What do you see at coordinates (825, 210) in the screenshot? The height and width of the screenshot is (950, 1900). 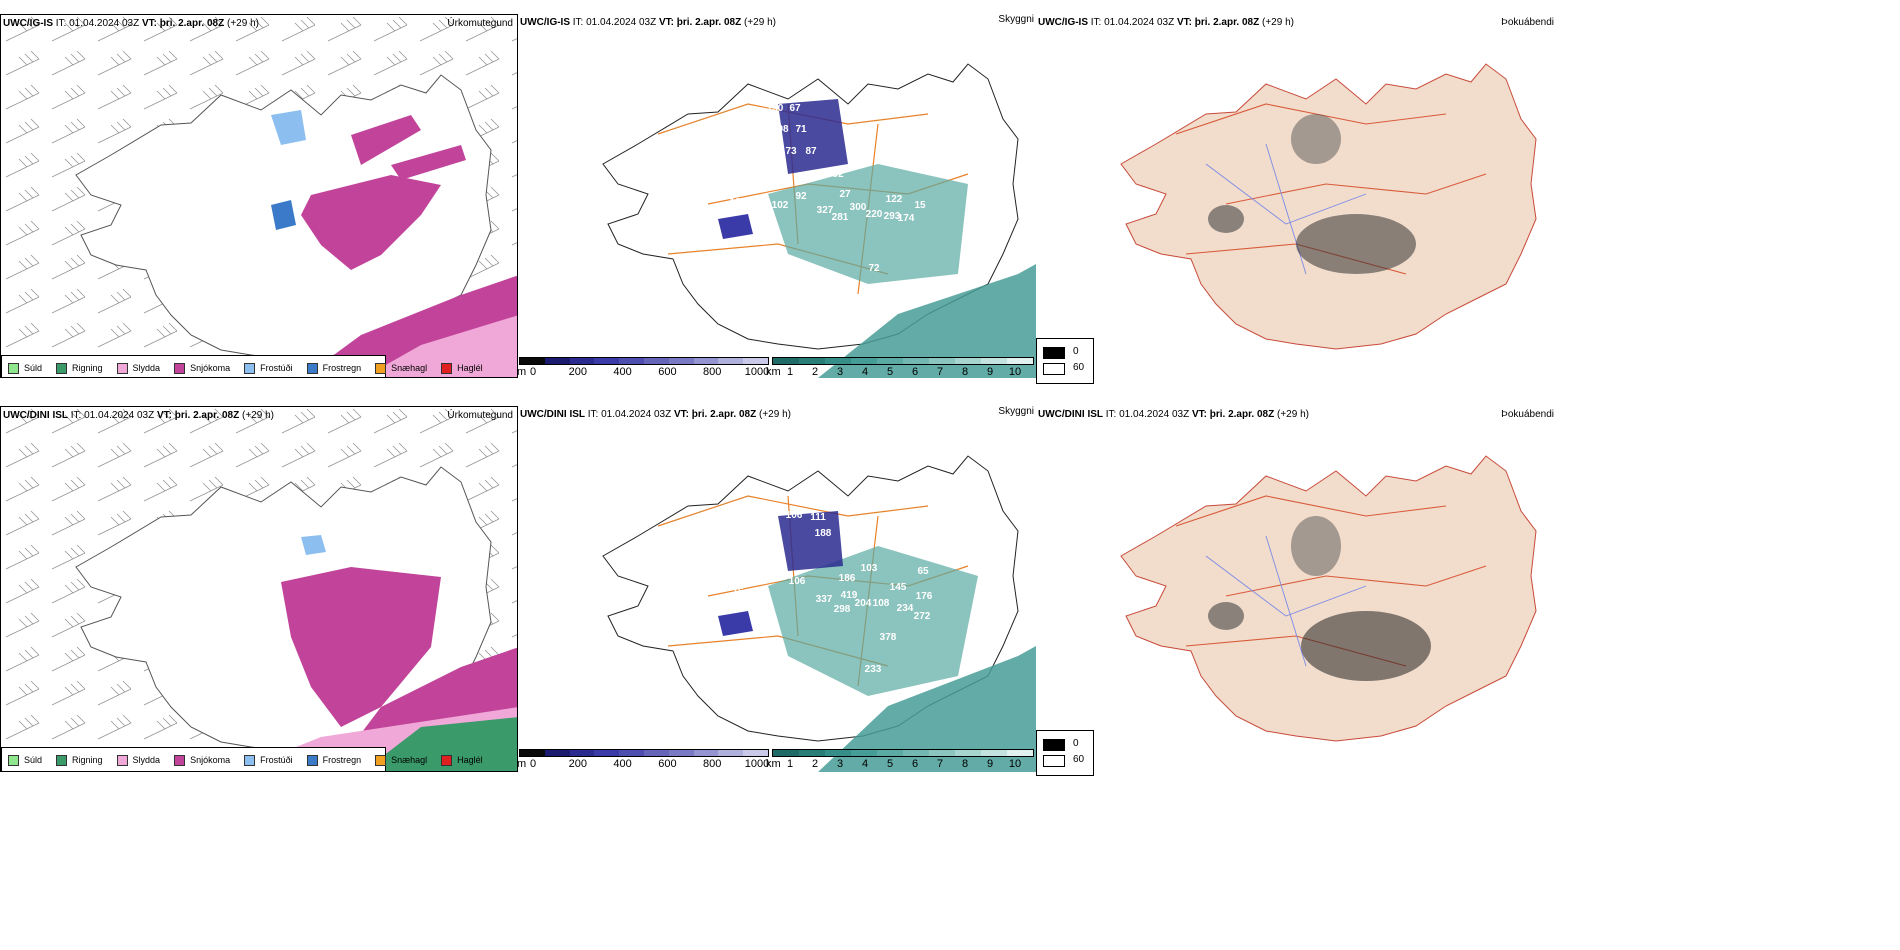 I see `height-value-label: 327` at bounding box center [825, 210].